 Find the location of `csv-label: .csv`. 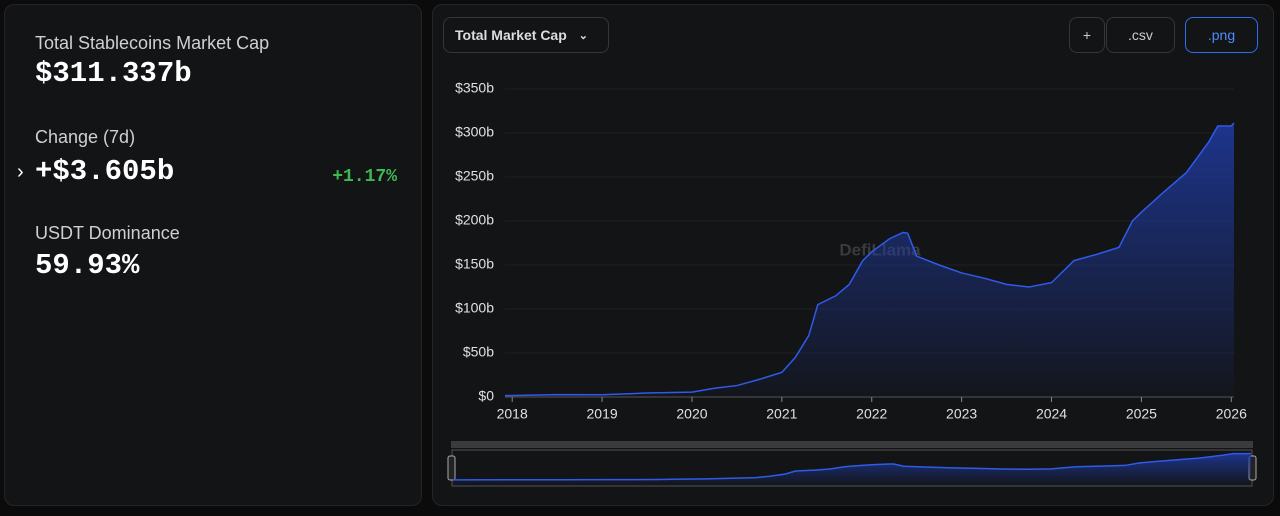

csv-label: .csv is located at coordinates (1140, 35).